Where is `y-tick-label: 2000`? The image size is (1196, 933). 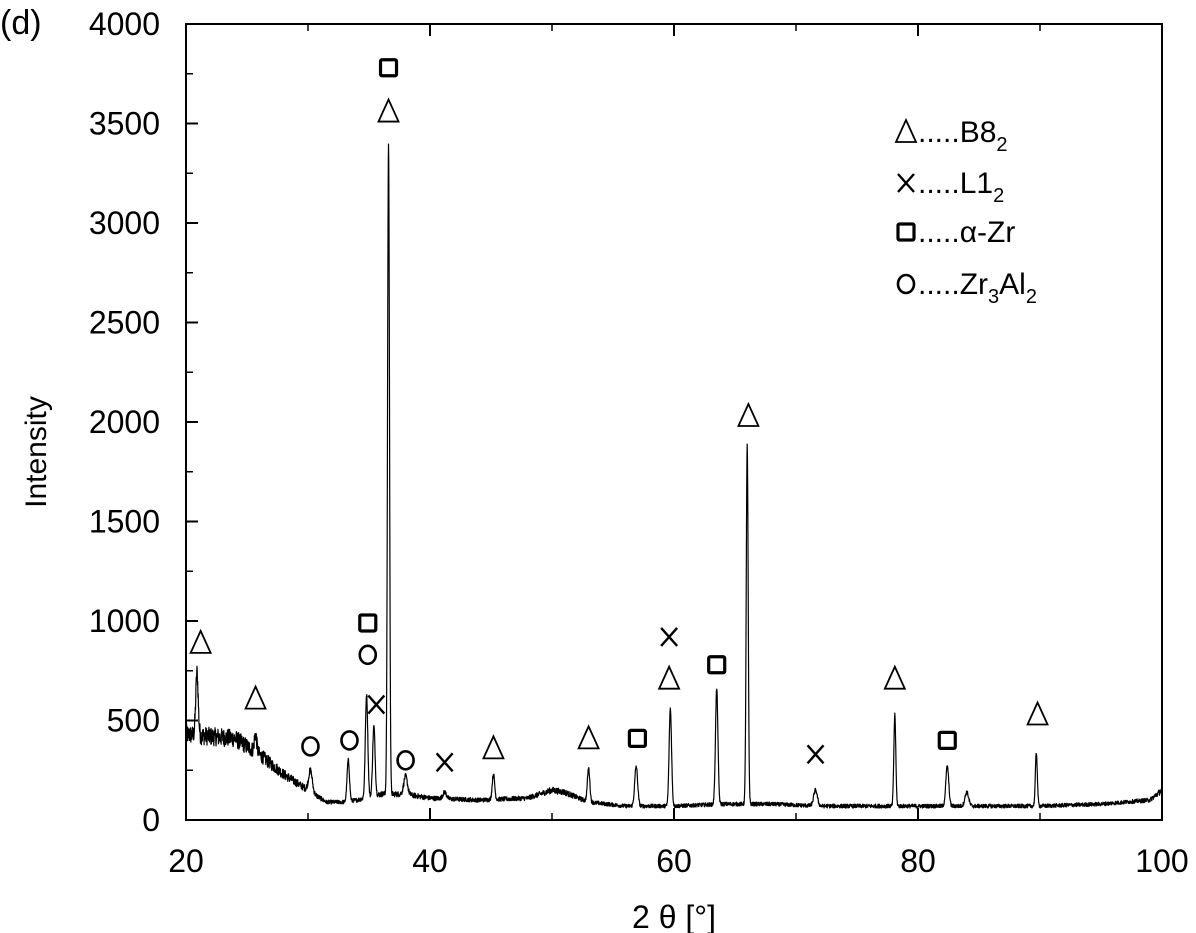
y-tick-label: 2000 is located at coordinates (124, 422).